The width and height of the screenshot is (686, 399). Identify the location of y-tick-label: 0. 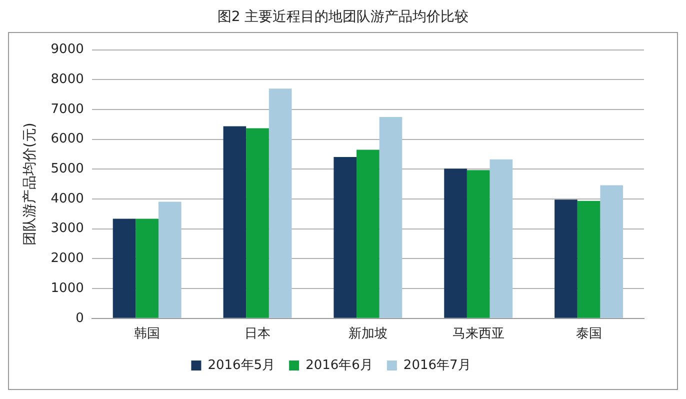
(80, 318).